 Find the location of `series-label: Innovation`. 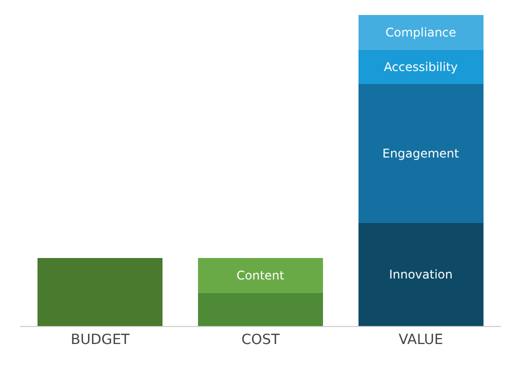

series-label: Innovation is located at coordinates (421, 275).